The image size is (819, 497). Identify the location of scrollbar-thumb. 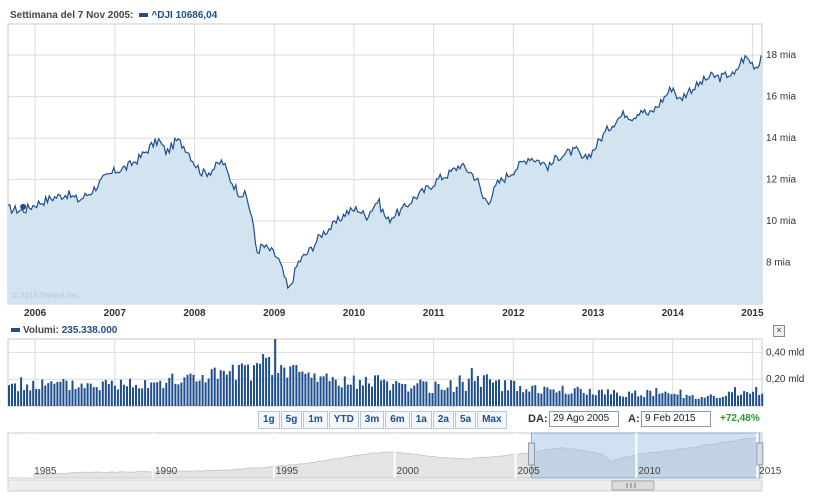
(633, 485).